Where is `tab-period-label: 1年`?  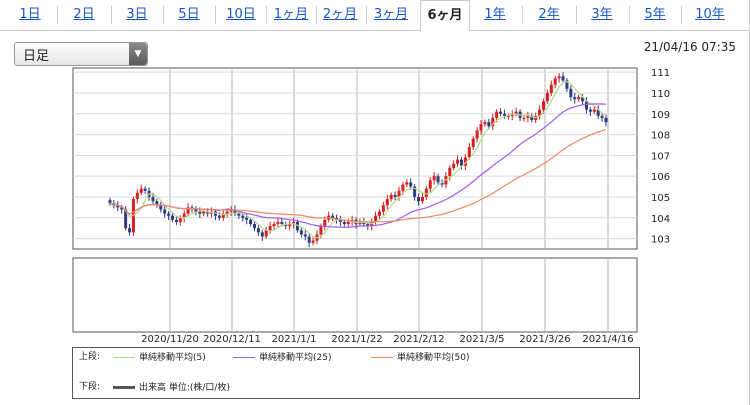
tab-period-label: 1年 is located at coordinates (495, 14).